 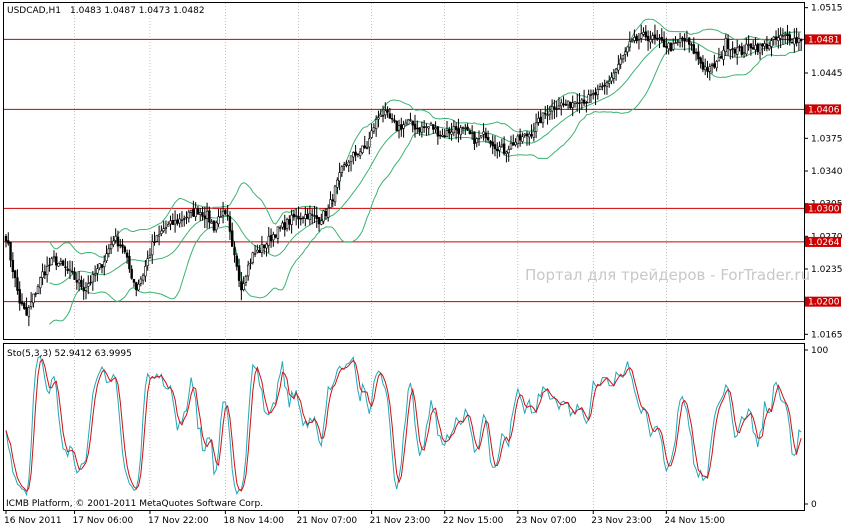 I want to click on stochastic-tick-label: 100, so click(x=819, y=351).